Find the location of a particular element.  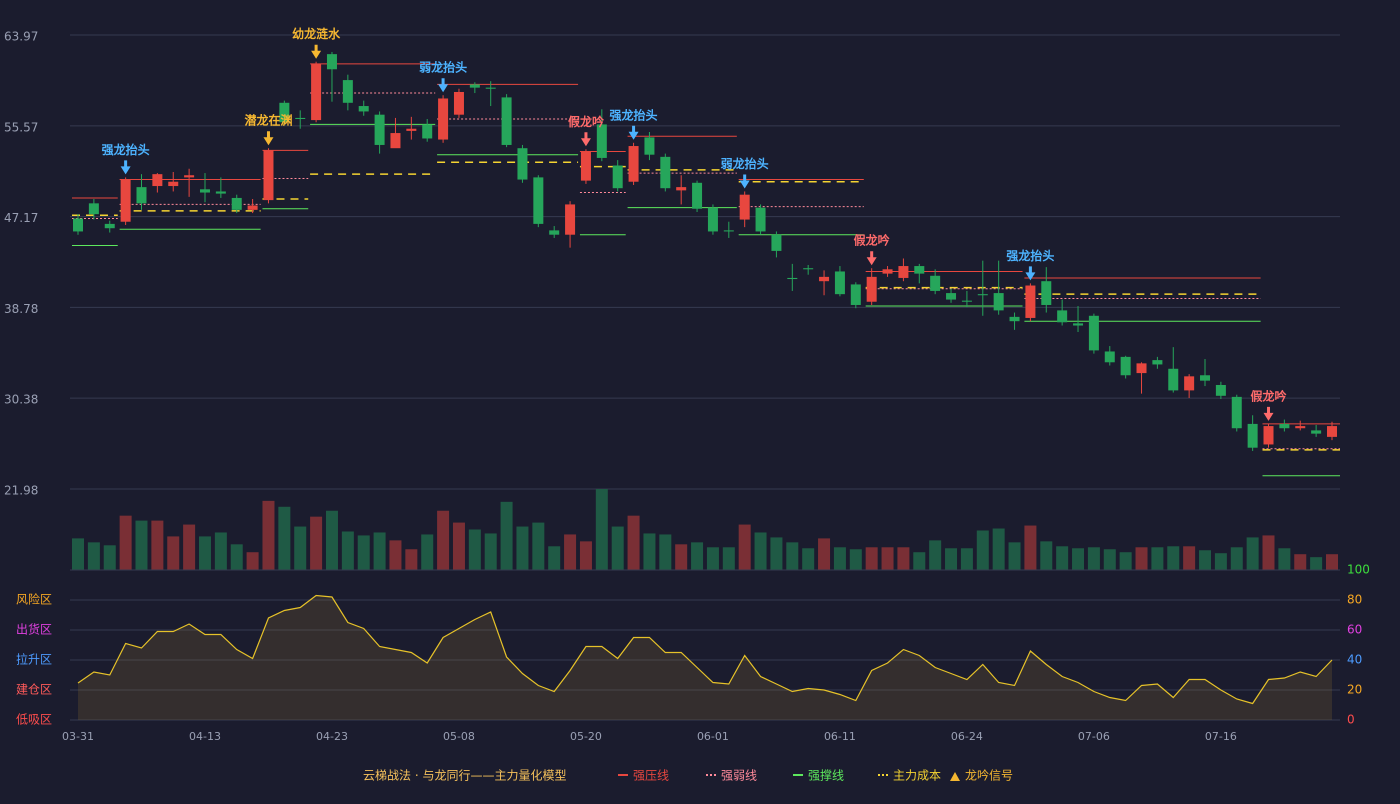

legend-label: 强撑线 is located at coordinates (826, 775).